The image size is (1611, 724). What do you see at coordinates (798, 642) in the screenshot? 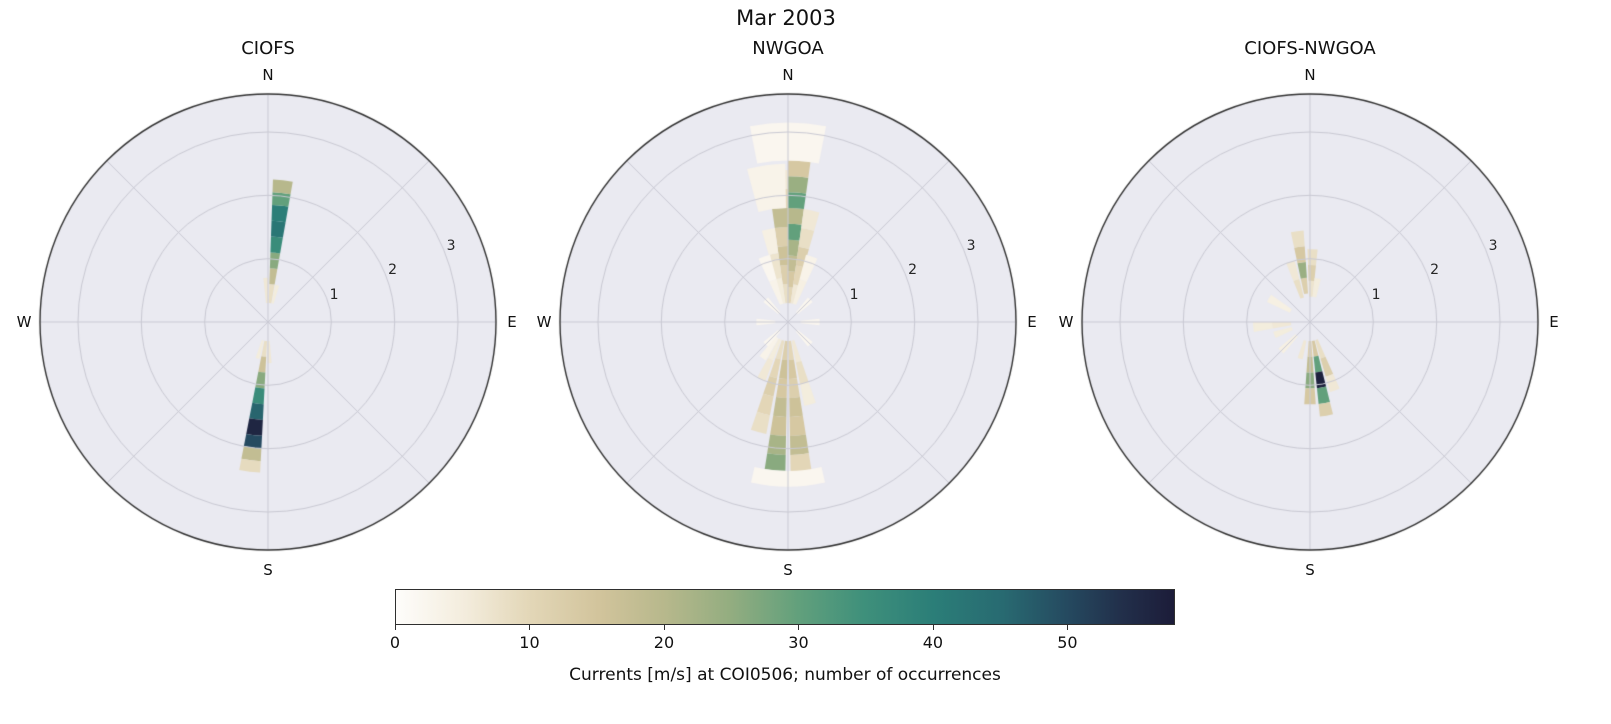
I see `colorbar-tick-label: 30` at bounding box center [798, 642].